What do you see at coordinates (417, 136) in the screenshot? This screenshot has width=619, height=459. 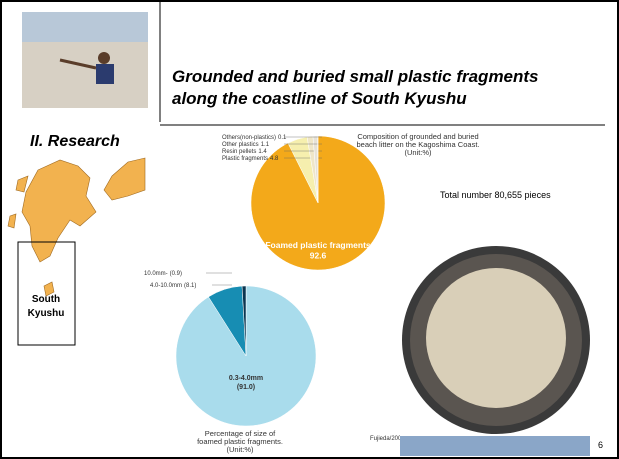 I see `chart-title: Composition of grounded and buried` at bounding box center [417, 136].